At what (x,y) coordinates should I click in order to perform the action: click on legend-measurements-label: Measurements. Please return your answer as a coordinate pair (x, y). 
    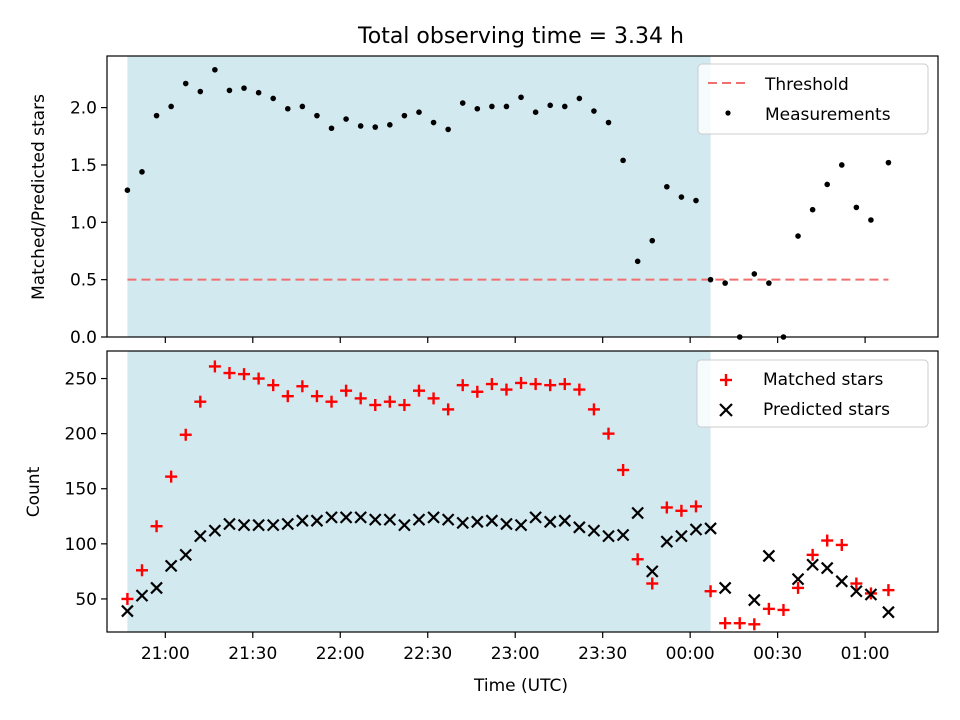
    Looking at the image, I should click on (828, 115).